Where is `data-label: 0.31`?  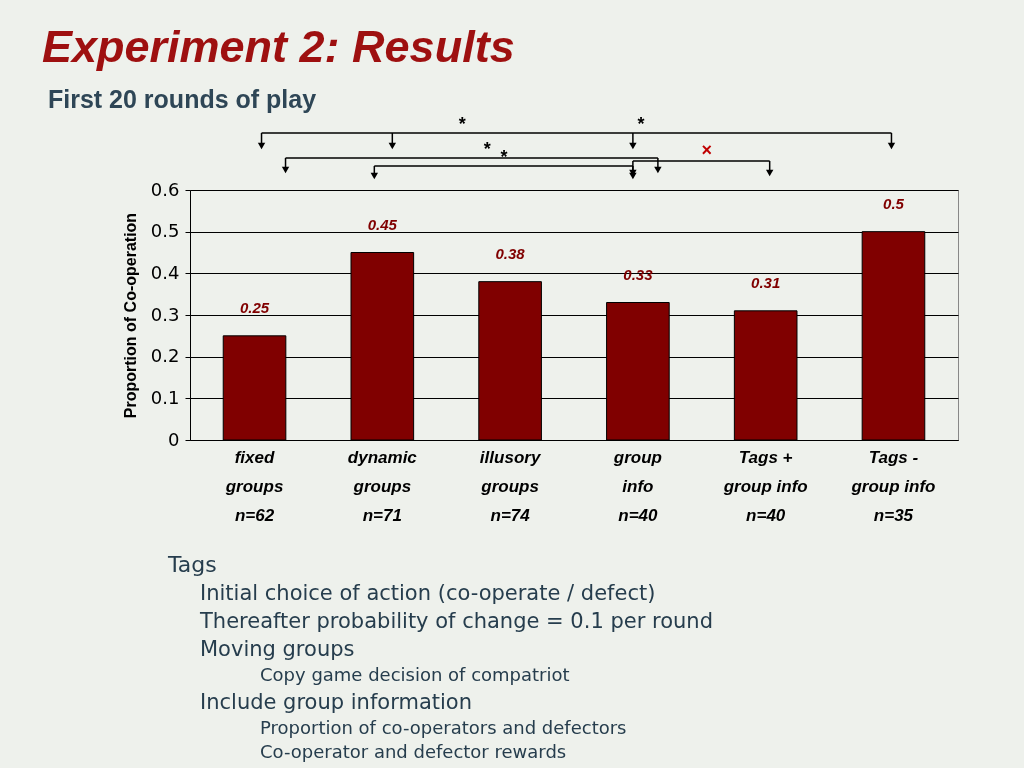 data-label: 0.31 is located at coordinates (766, 282).